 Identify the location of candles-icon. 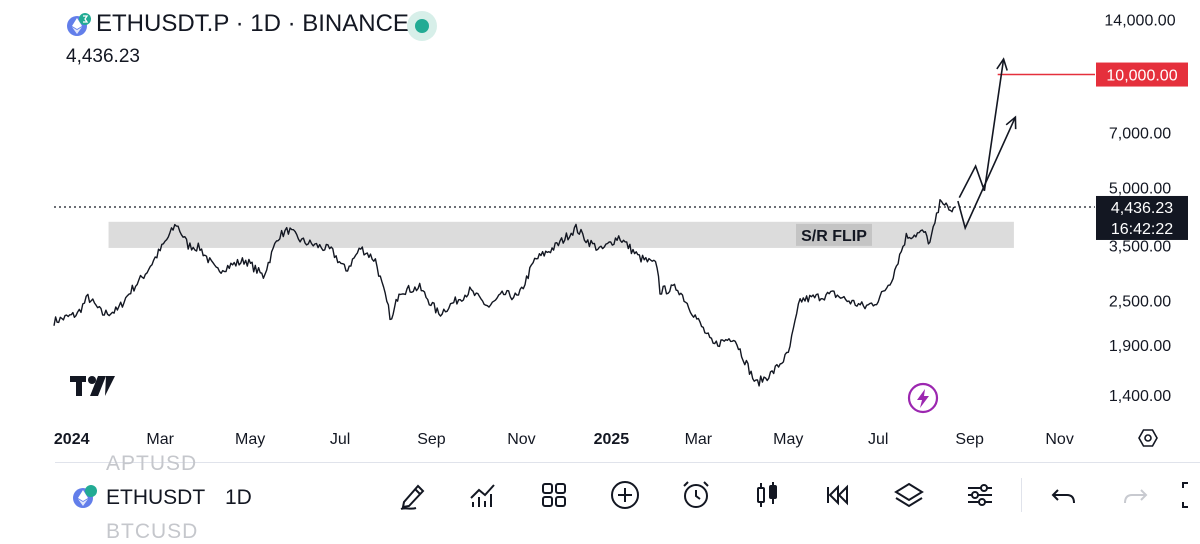
(767, 495).